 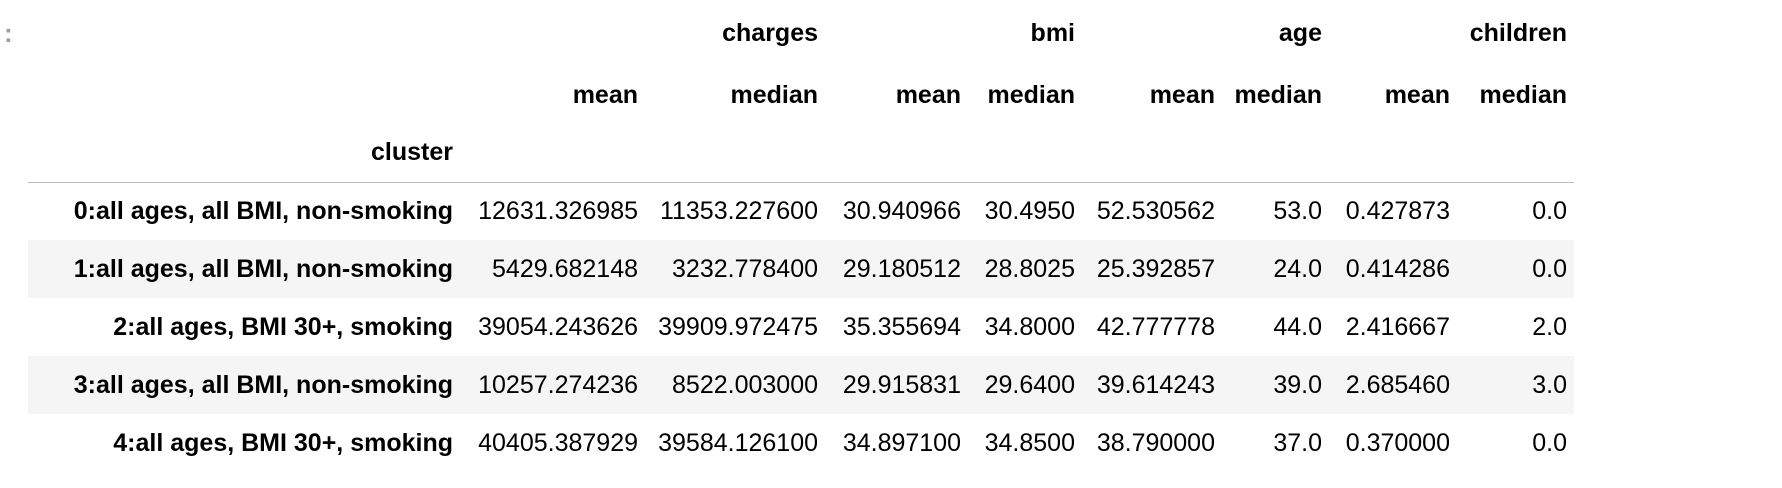 I want to click on table-cell: 42.777778, so click(x=1155, y=326).